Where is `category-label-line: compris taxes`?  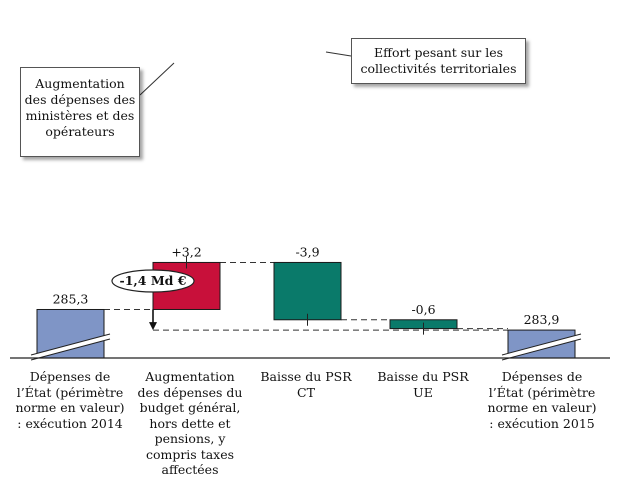 category-label-line: compris taxes is located at coordinates (190, 454).